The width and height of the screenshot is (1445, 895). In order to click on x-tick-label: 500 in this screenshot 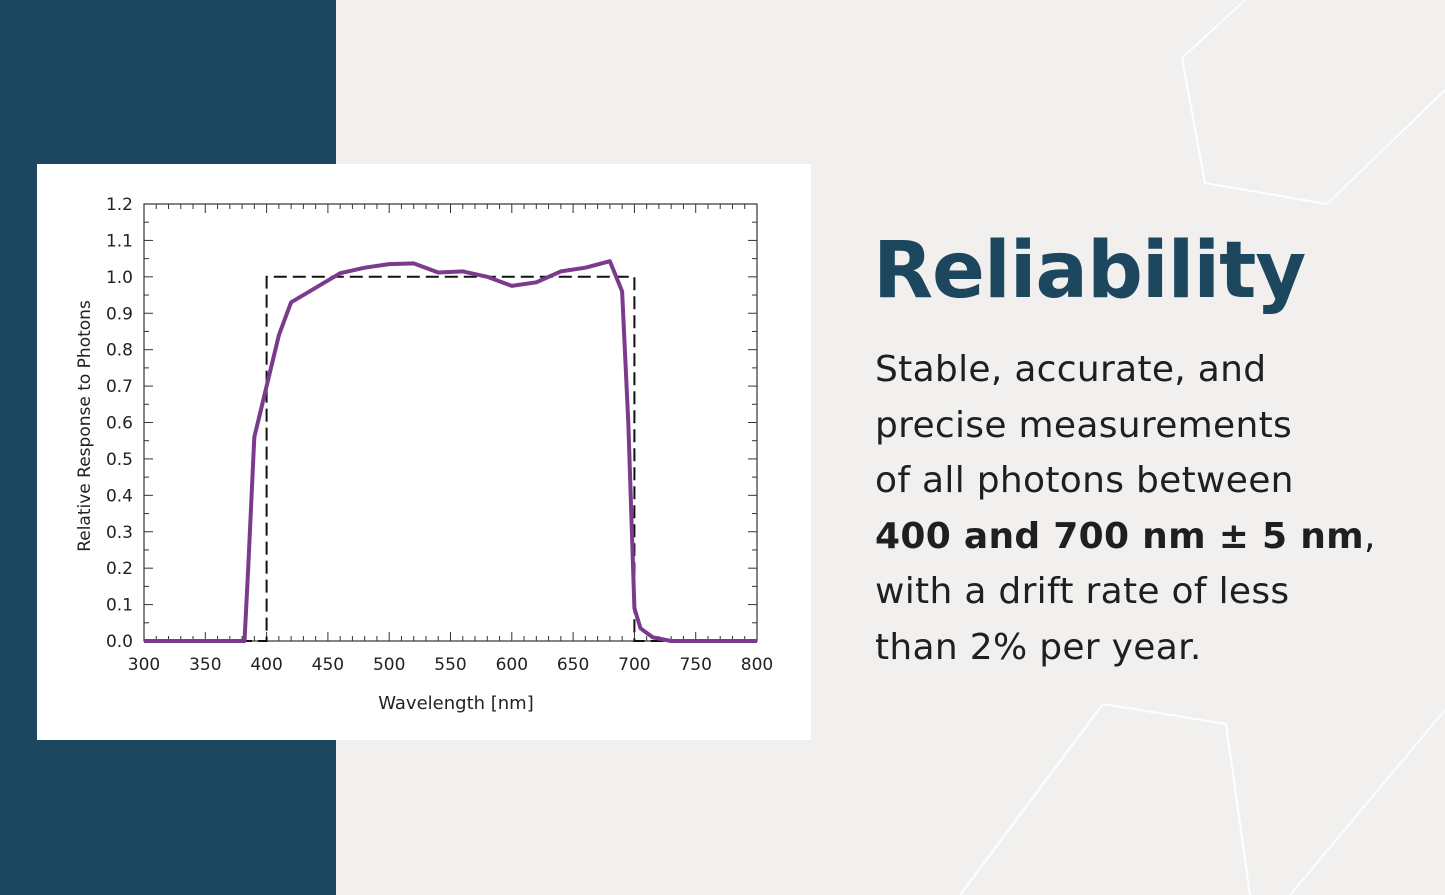, I will do `click(389, 665)`.